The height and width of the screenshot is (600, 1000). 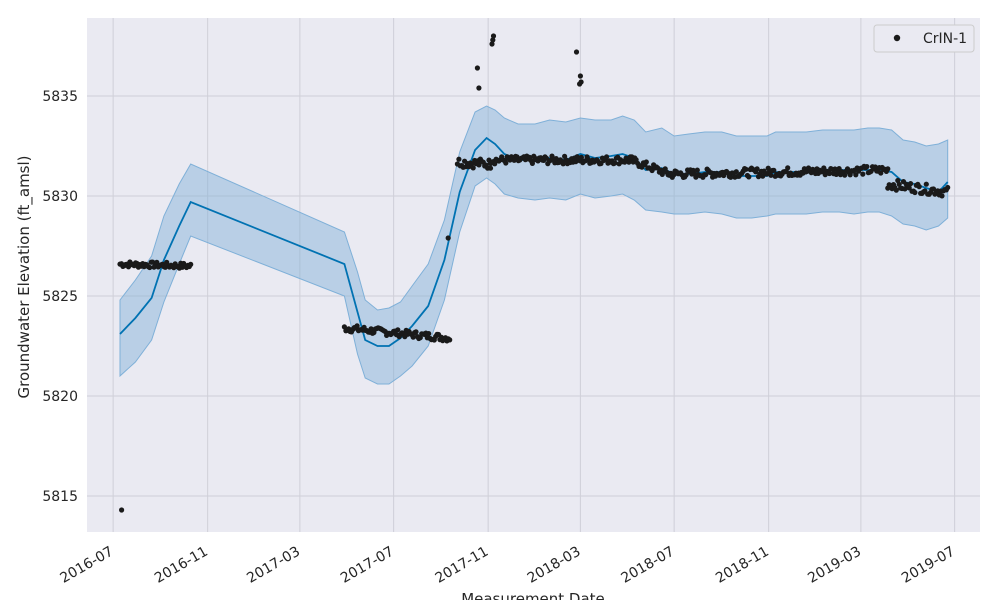 I want to click on y-tick-label: 5825, so click(x=60, y=297).